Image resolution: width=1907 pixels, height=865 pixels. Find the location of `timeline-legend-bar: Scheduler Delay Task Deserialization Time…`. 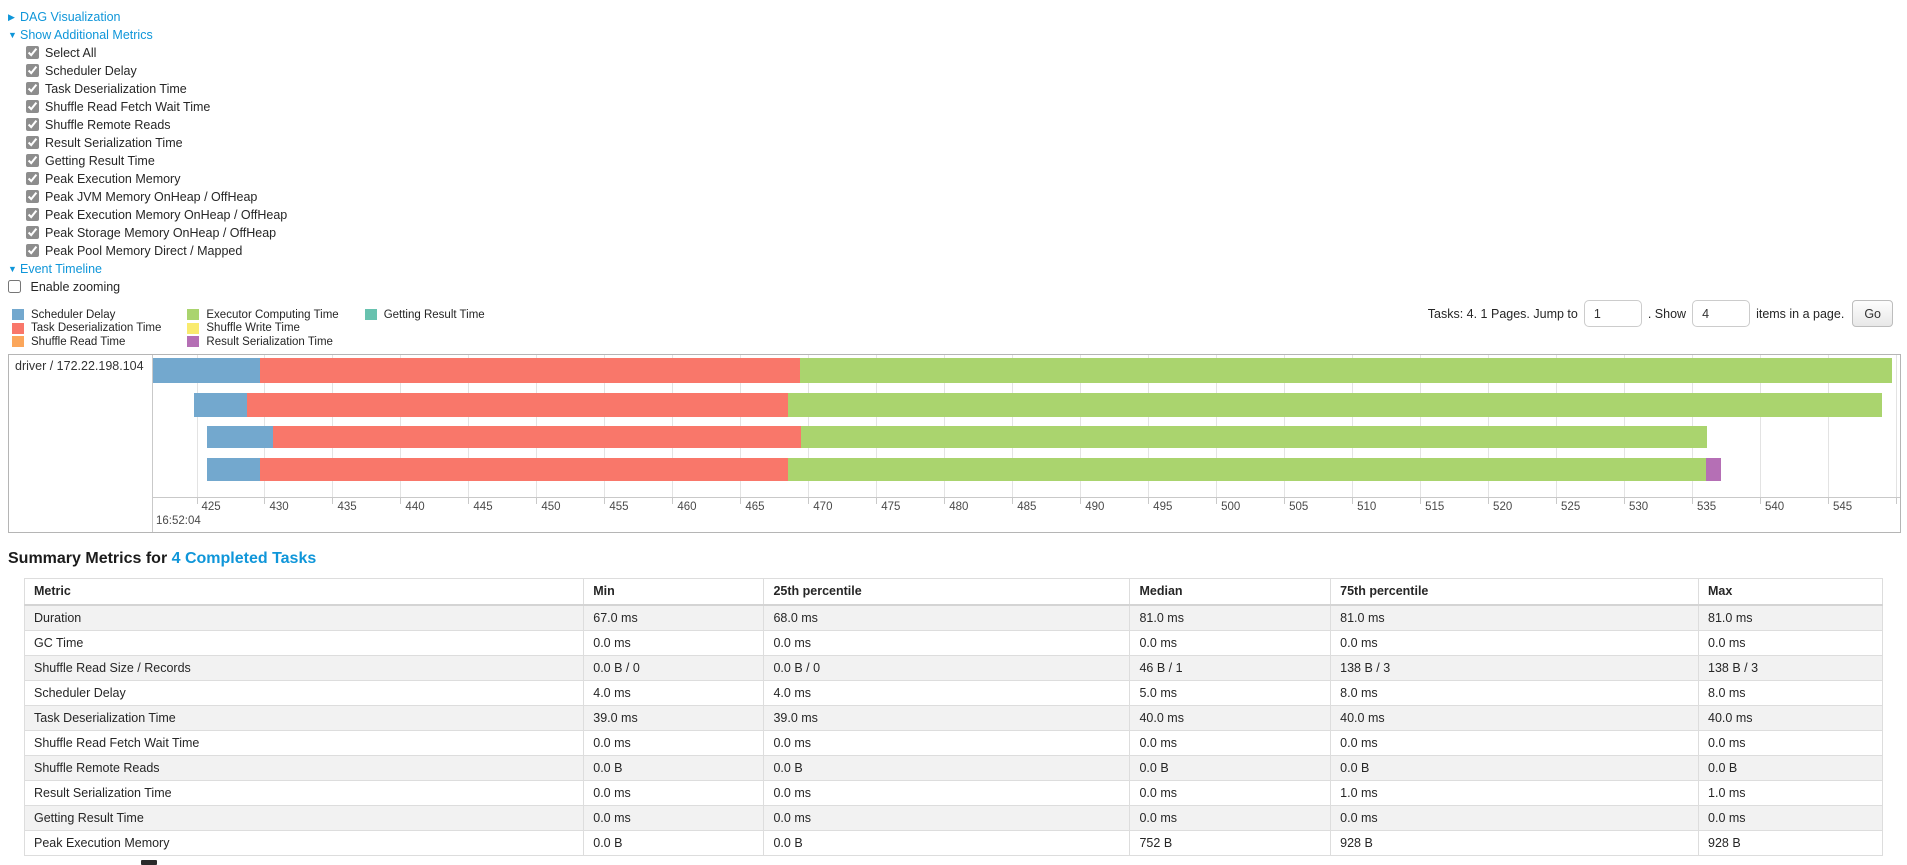

timeline-legend-bar: Scheduler Delay Task Deserialization Time… is located at coordinates (953, 325).